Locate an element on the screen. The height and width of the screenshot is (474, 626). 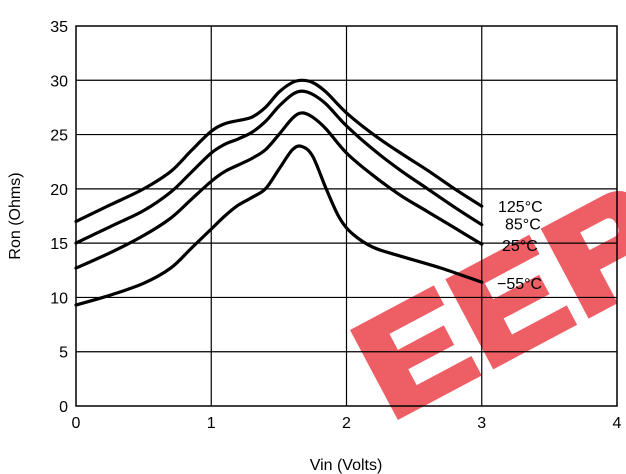
x-tick-label: 4 is located at coordinates (617, 423).